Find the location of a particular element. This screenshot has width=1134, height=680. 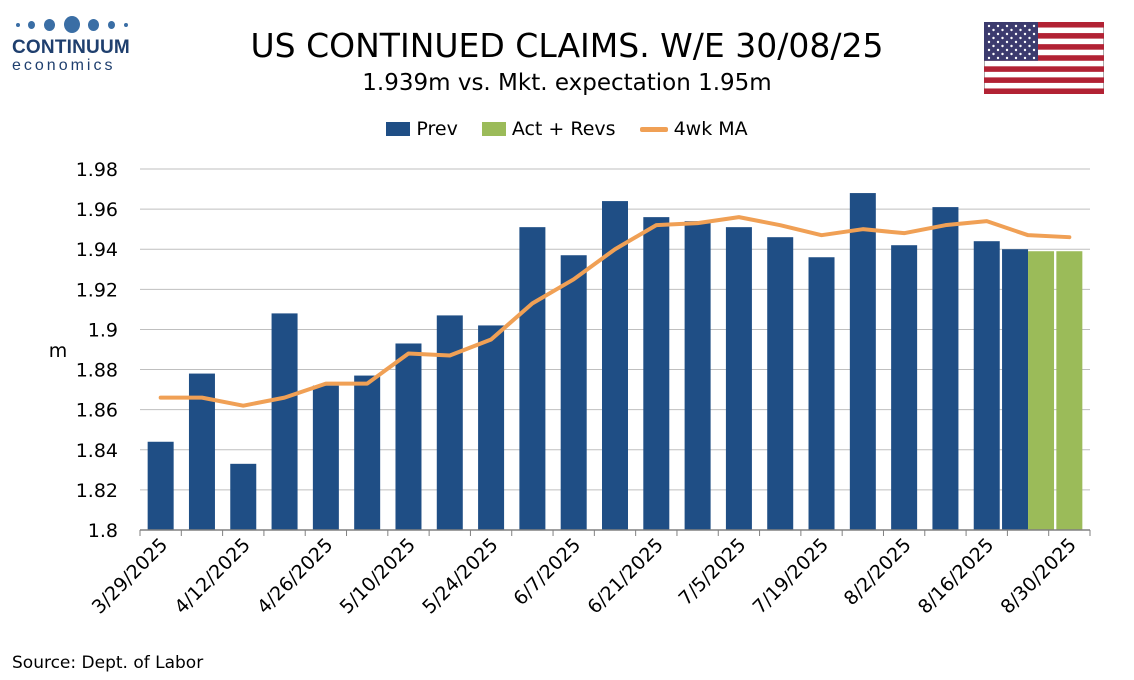

y-tick-label: 1.8 is located at coordinates (103, 531).